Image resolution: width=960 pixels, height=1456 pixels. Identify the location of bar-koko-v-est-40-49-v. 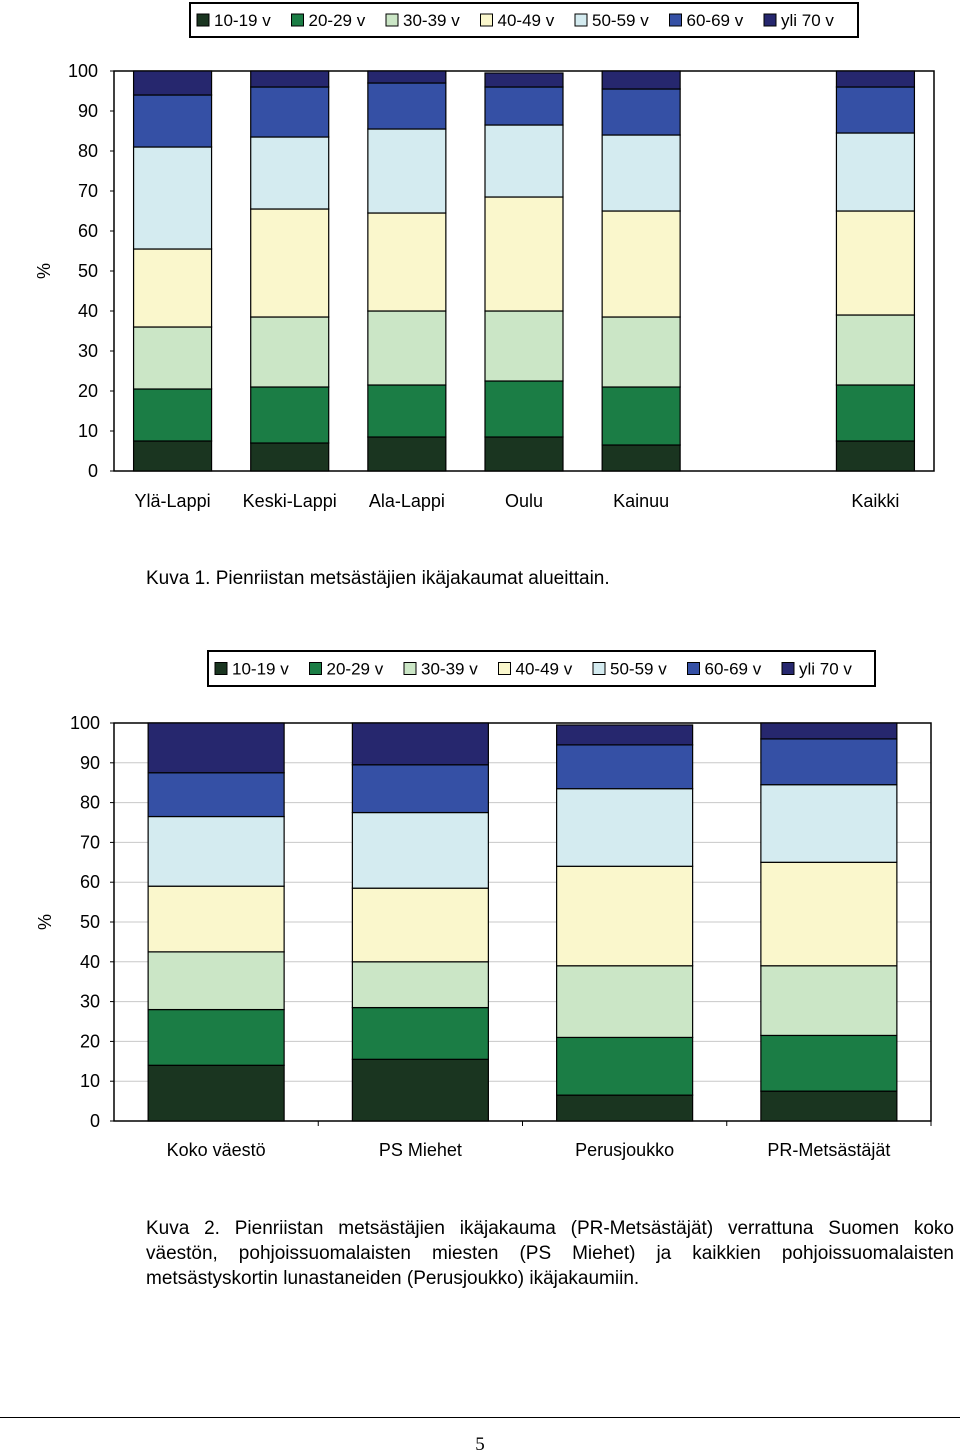
(216, 919).